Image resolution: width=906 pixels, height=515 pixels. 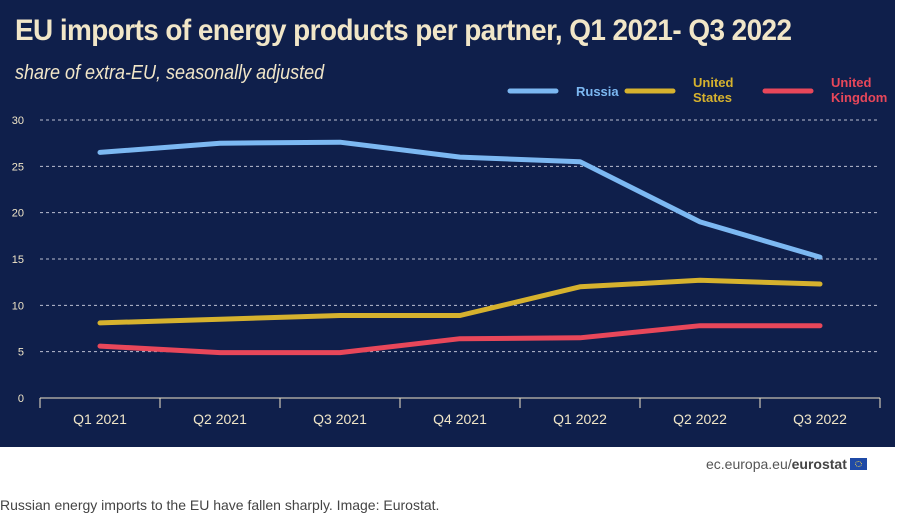 What do you see at coordinates (460, 339) in the screenshot?
I see `series-line-united-kingdom` at bounding box center [460, 339].